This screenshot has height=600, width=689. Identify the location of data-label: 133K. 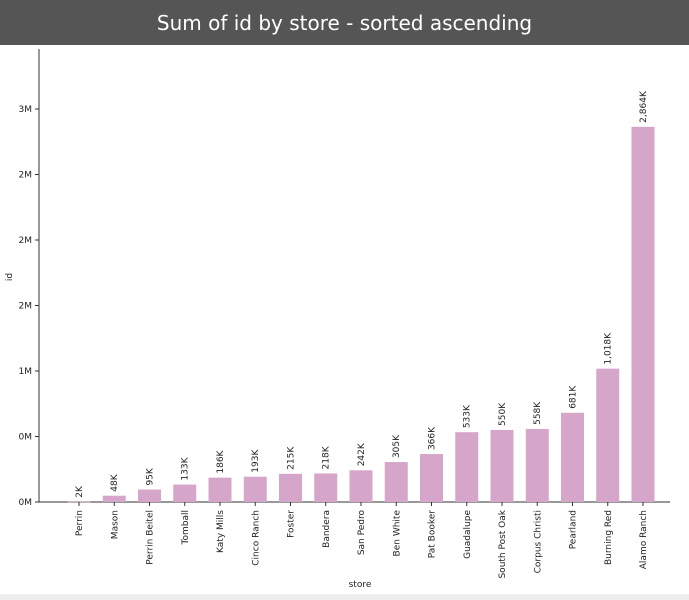
(186, 468).